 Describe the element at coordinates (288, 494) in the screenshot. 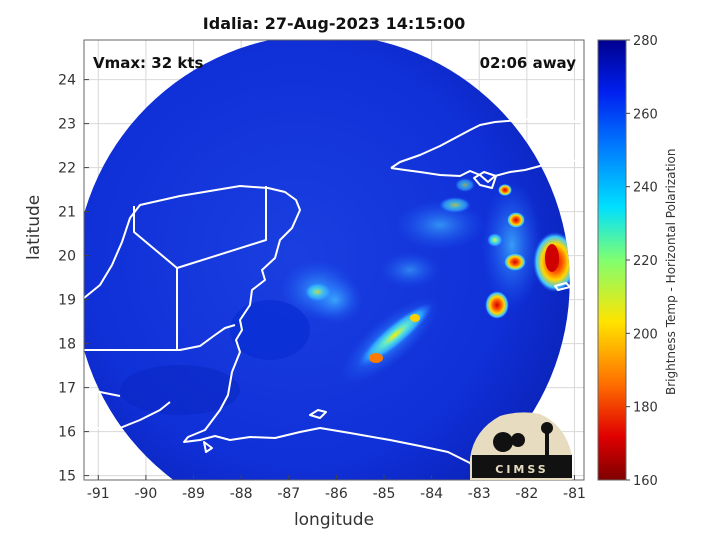

I see `x-tick-label: -87` at that location.